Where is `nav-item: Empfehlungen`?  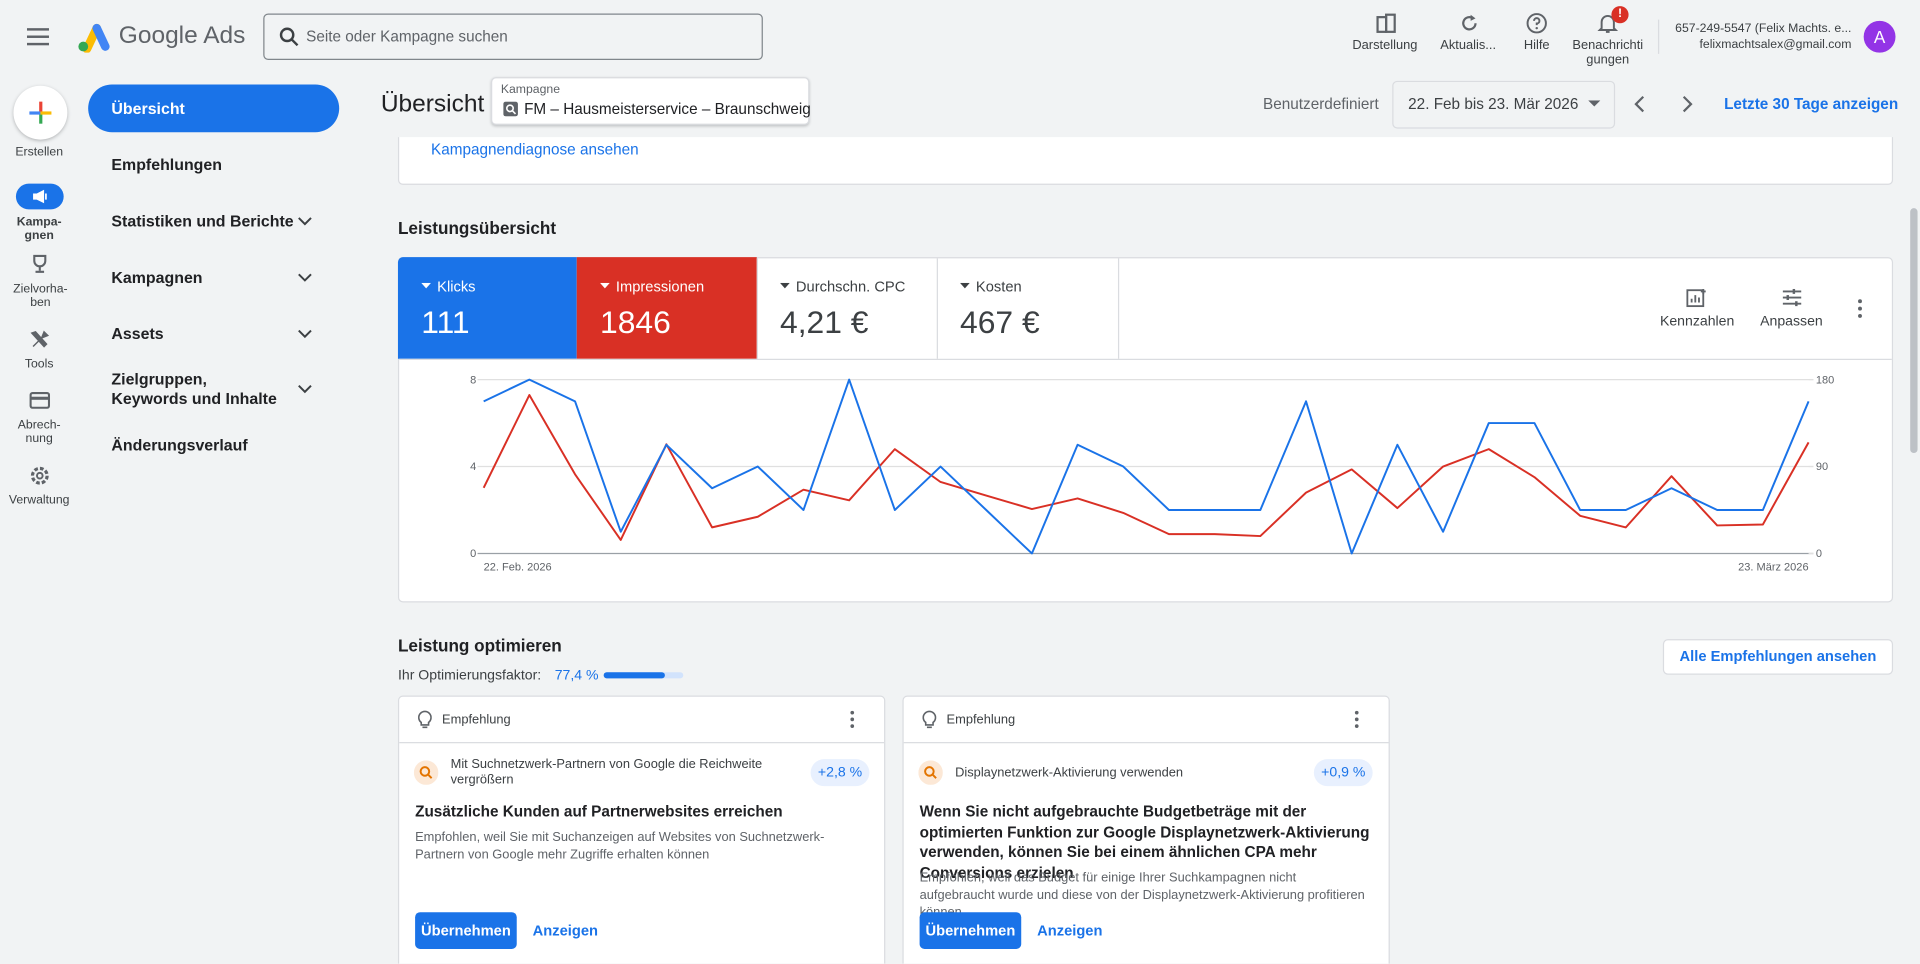 nav-item: Empfehlungen is located at coordinates (166, 164).